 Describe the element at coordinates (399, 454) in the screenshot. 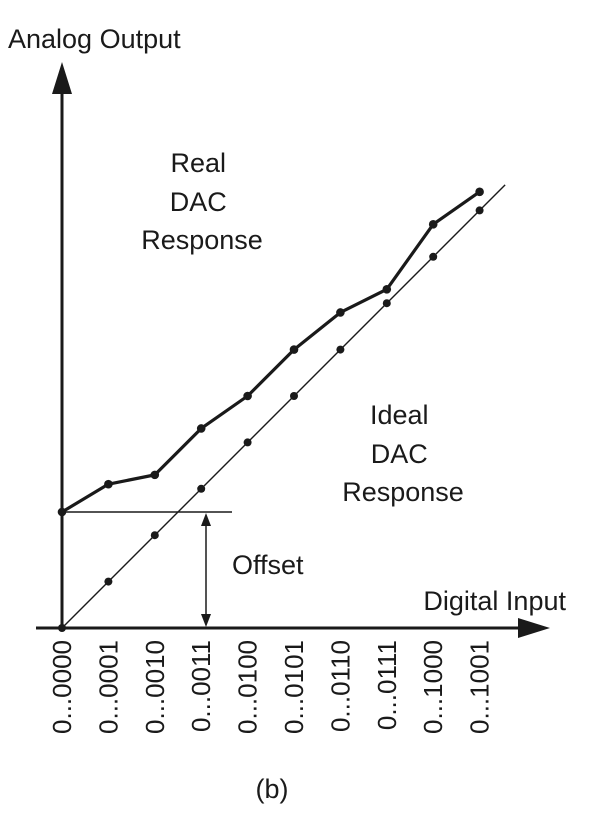

I see `ideal-label-line-2: DAC` at that location.